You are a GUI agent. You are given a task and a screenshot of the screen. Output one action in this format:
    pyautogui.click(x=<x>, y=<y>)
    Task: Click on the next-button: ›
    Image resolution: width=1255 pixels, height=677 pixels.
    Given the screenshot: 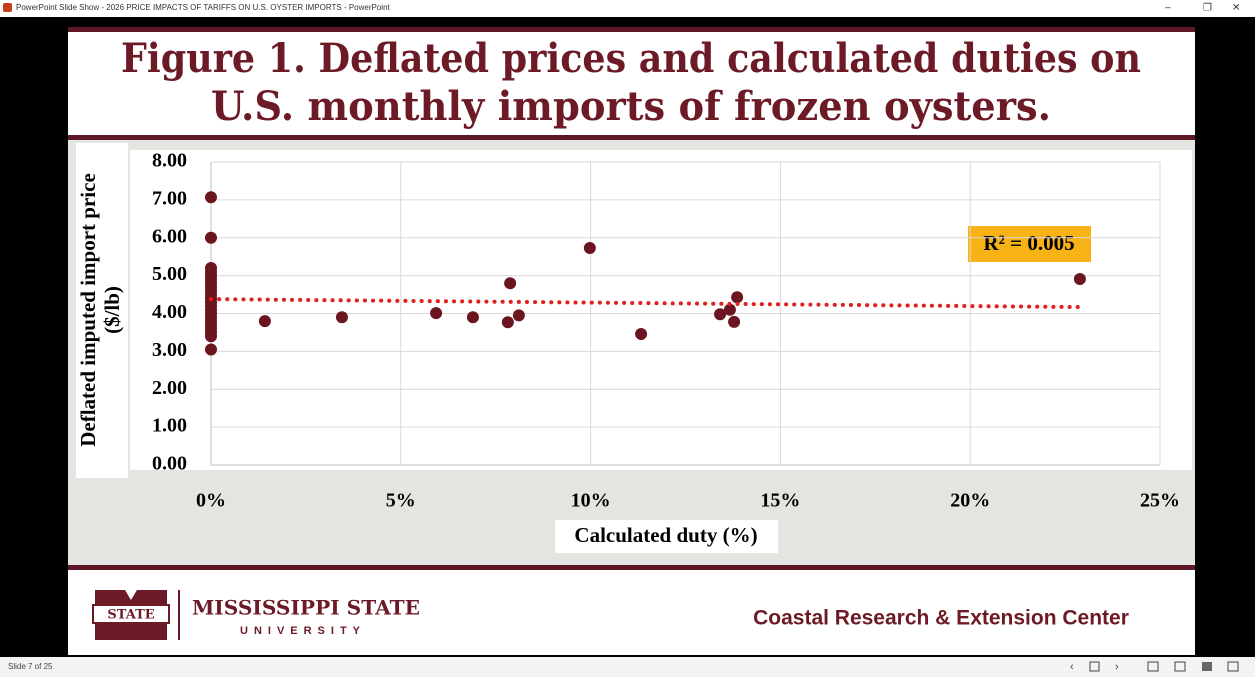 What is the action you would take?
    pyautogui.click(x=1117, y=667)
    